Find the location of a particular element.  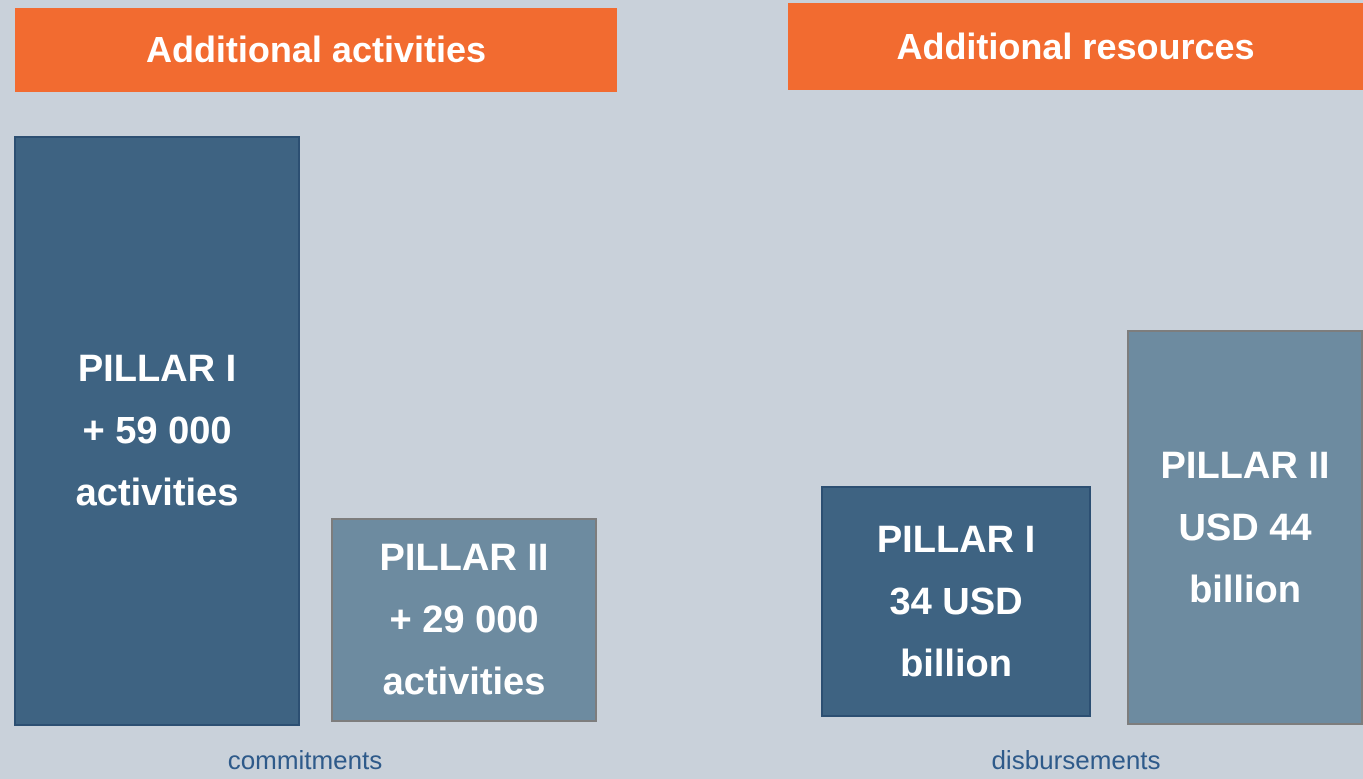

box-line: USD 44 is located at coordinates (1245, 527).